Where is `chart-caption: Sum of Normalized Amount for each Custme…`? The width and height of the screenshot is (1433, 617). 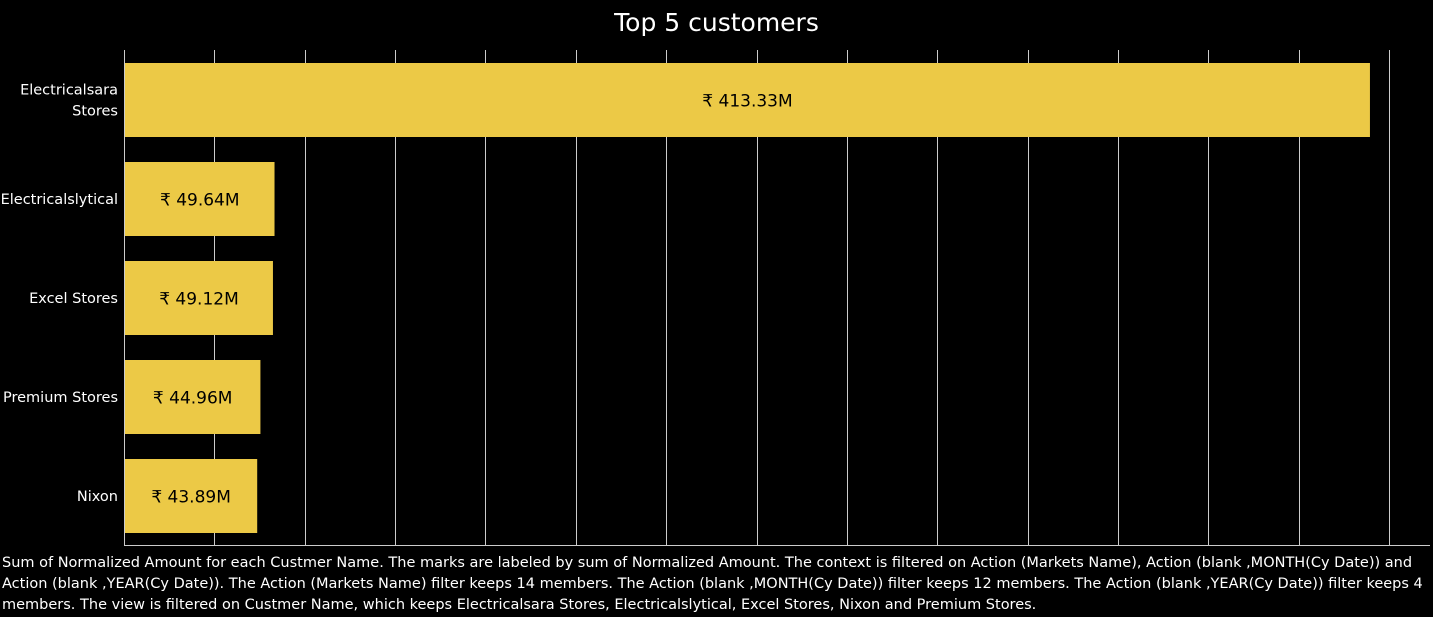 chart-caption: Sum of Normalized Amount for each Custme… is located at coordinates (712, 584).